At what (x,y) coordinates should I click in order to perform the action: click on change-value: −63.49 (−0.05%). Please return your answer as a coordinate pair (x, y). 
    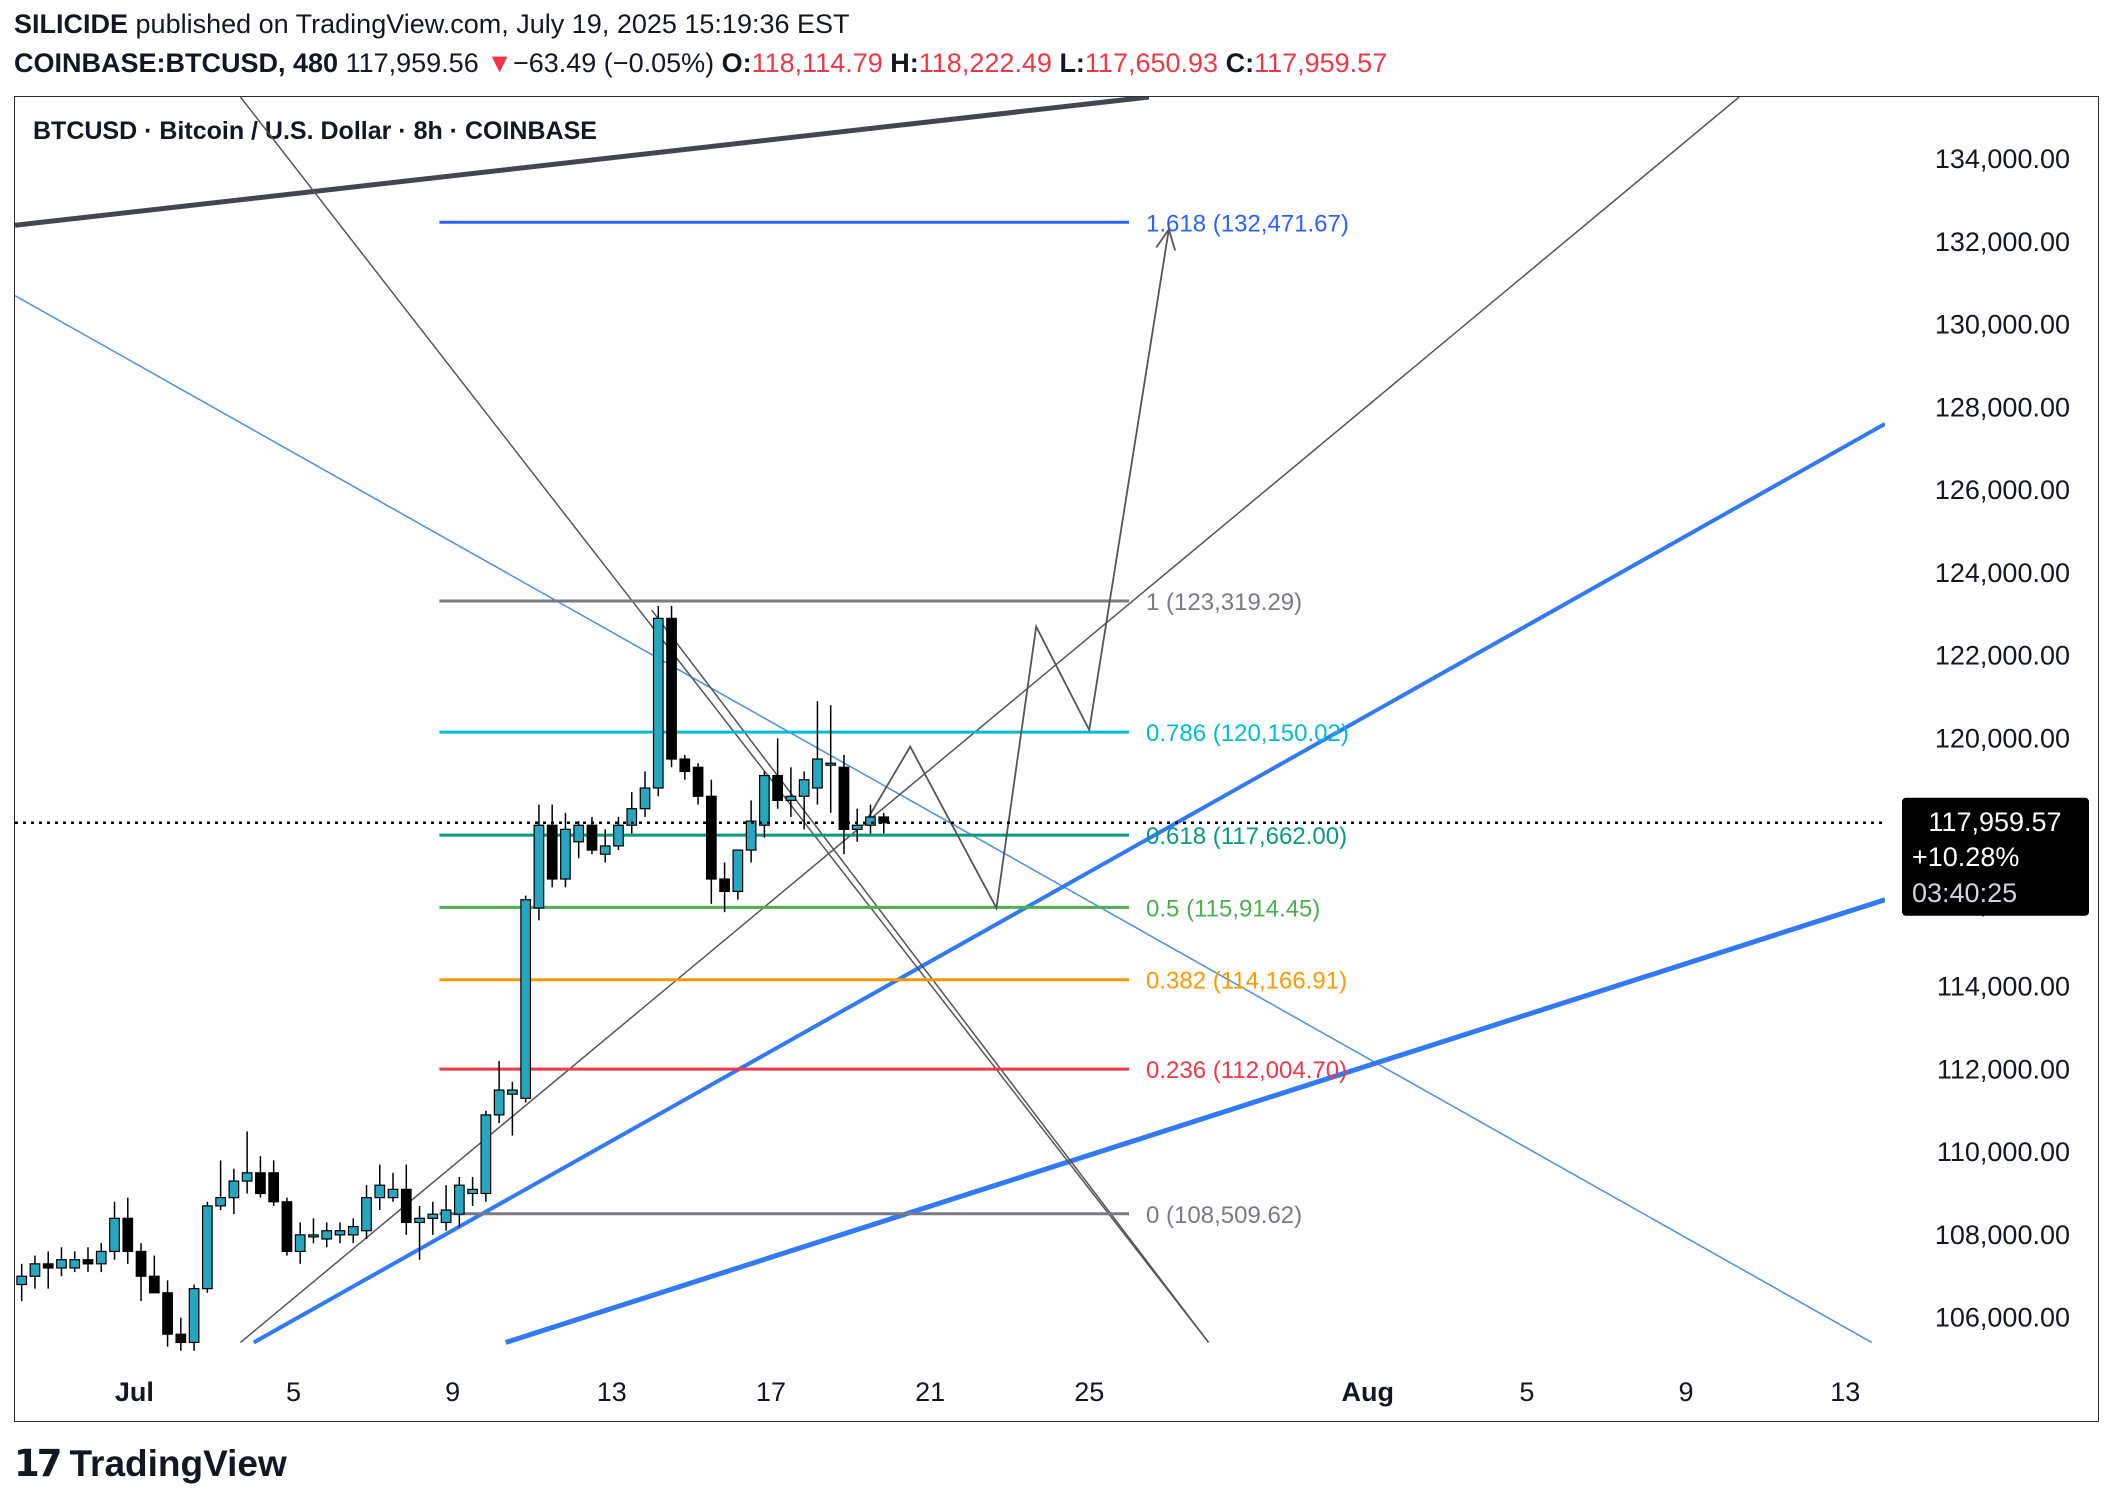
    Looking at the image, I should click on (613, 63).